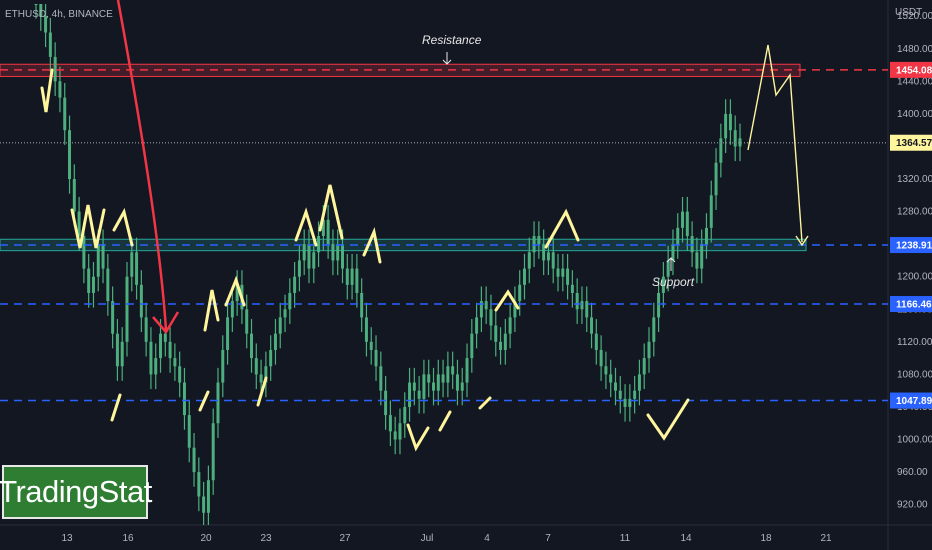  What do you see at coordinates (548, 538) in the screenshot?
I see `x-tick-label: 7` at bounding box center [548, 538].